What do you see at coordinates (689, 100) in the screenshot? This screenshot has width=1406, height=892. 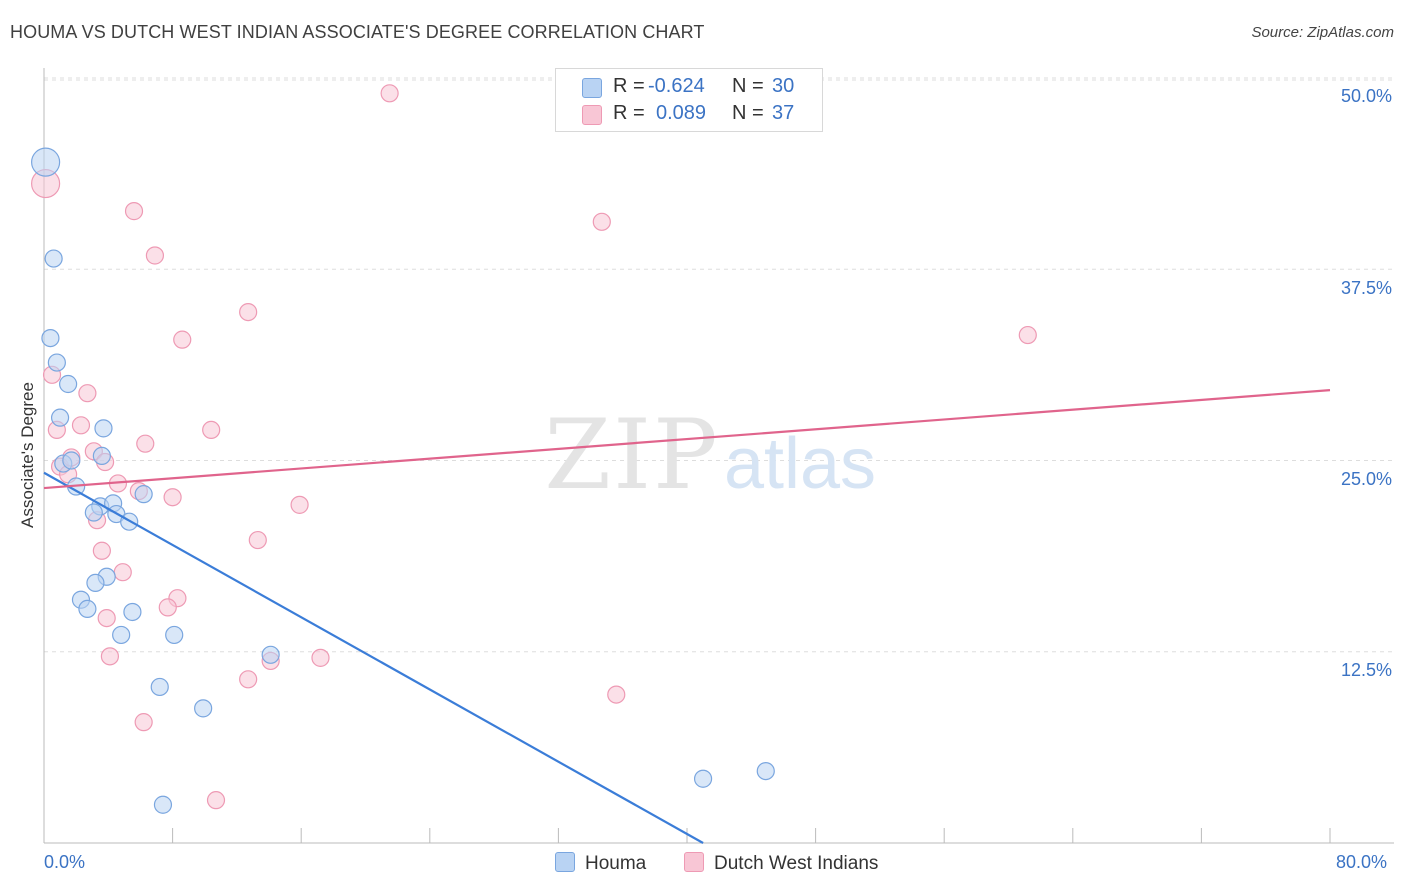 I see `stats-legend: R = -0.624 N = 30 R = 0.089 N = 37` at bounding box center [689, 100].